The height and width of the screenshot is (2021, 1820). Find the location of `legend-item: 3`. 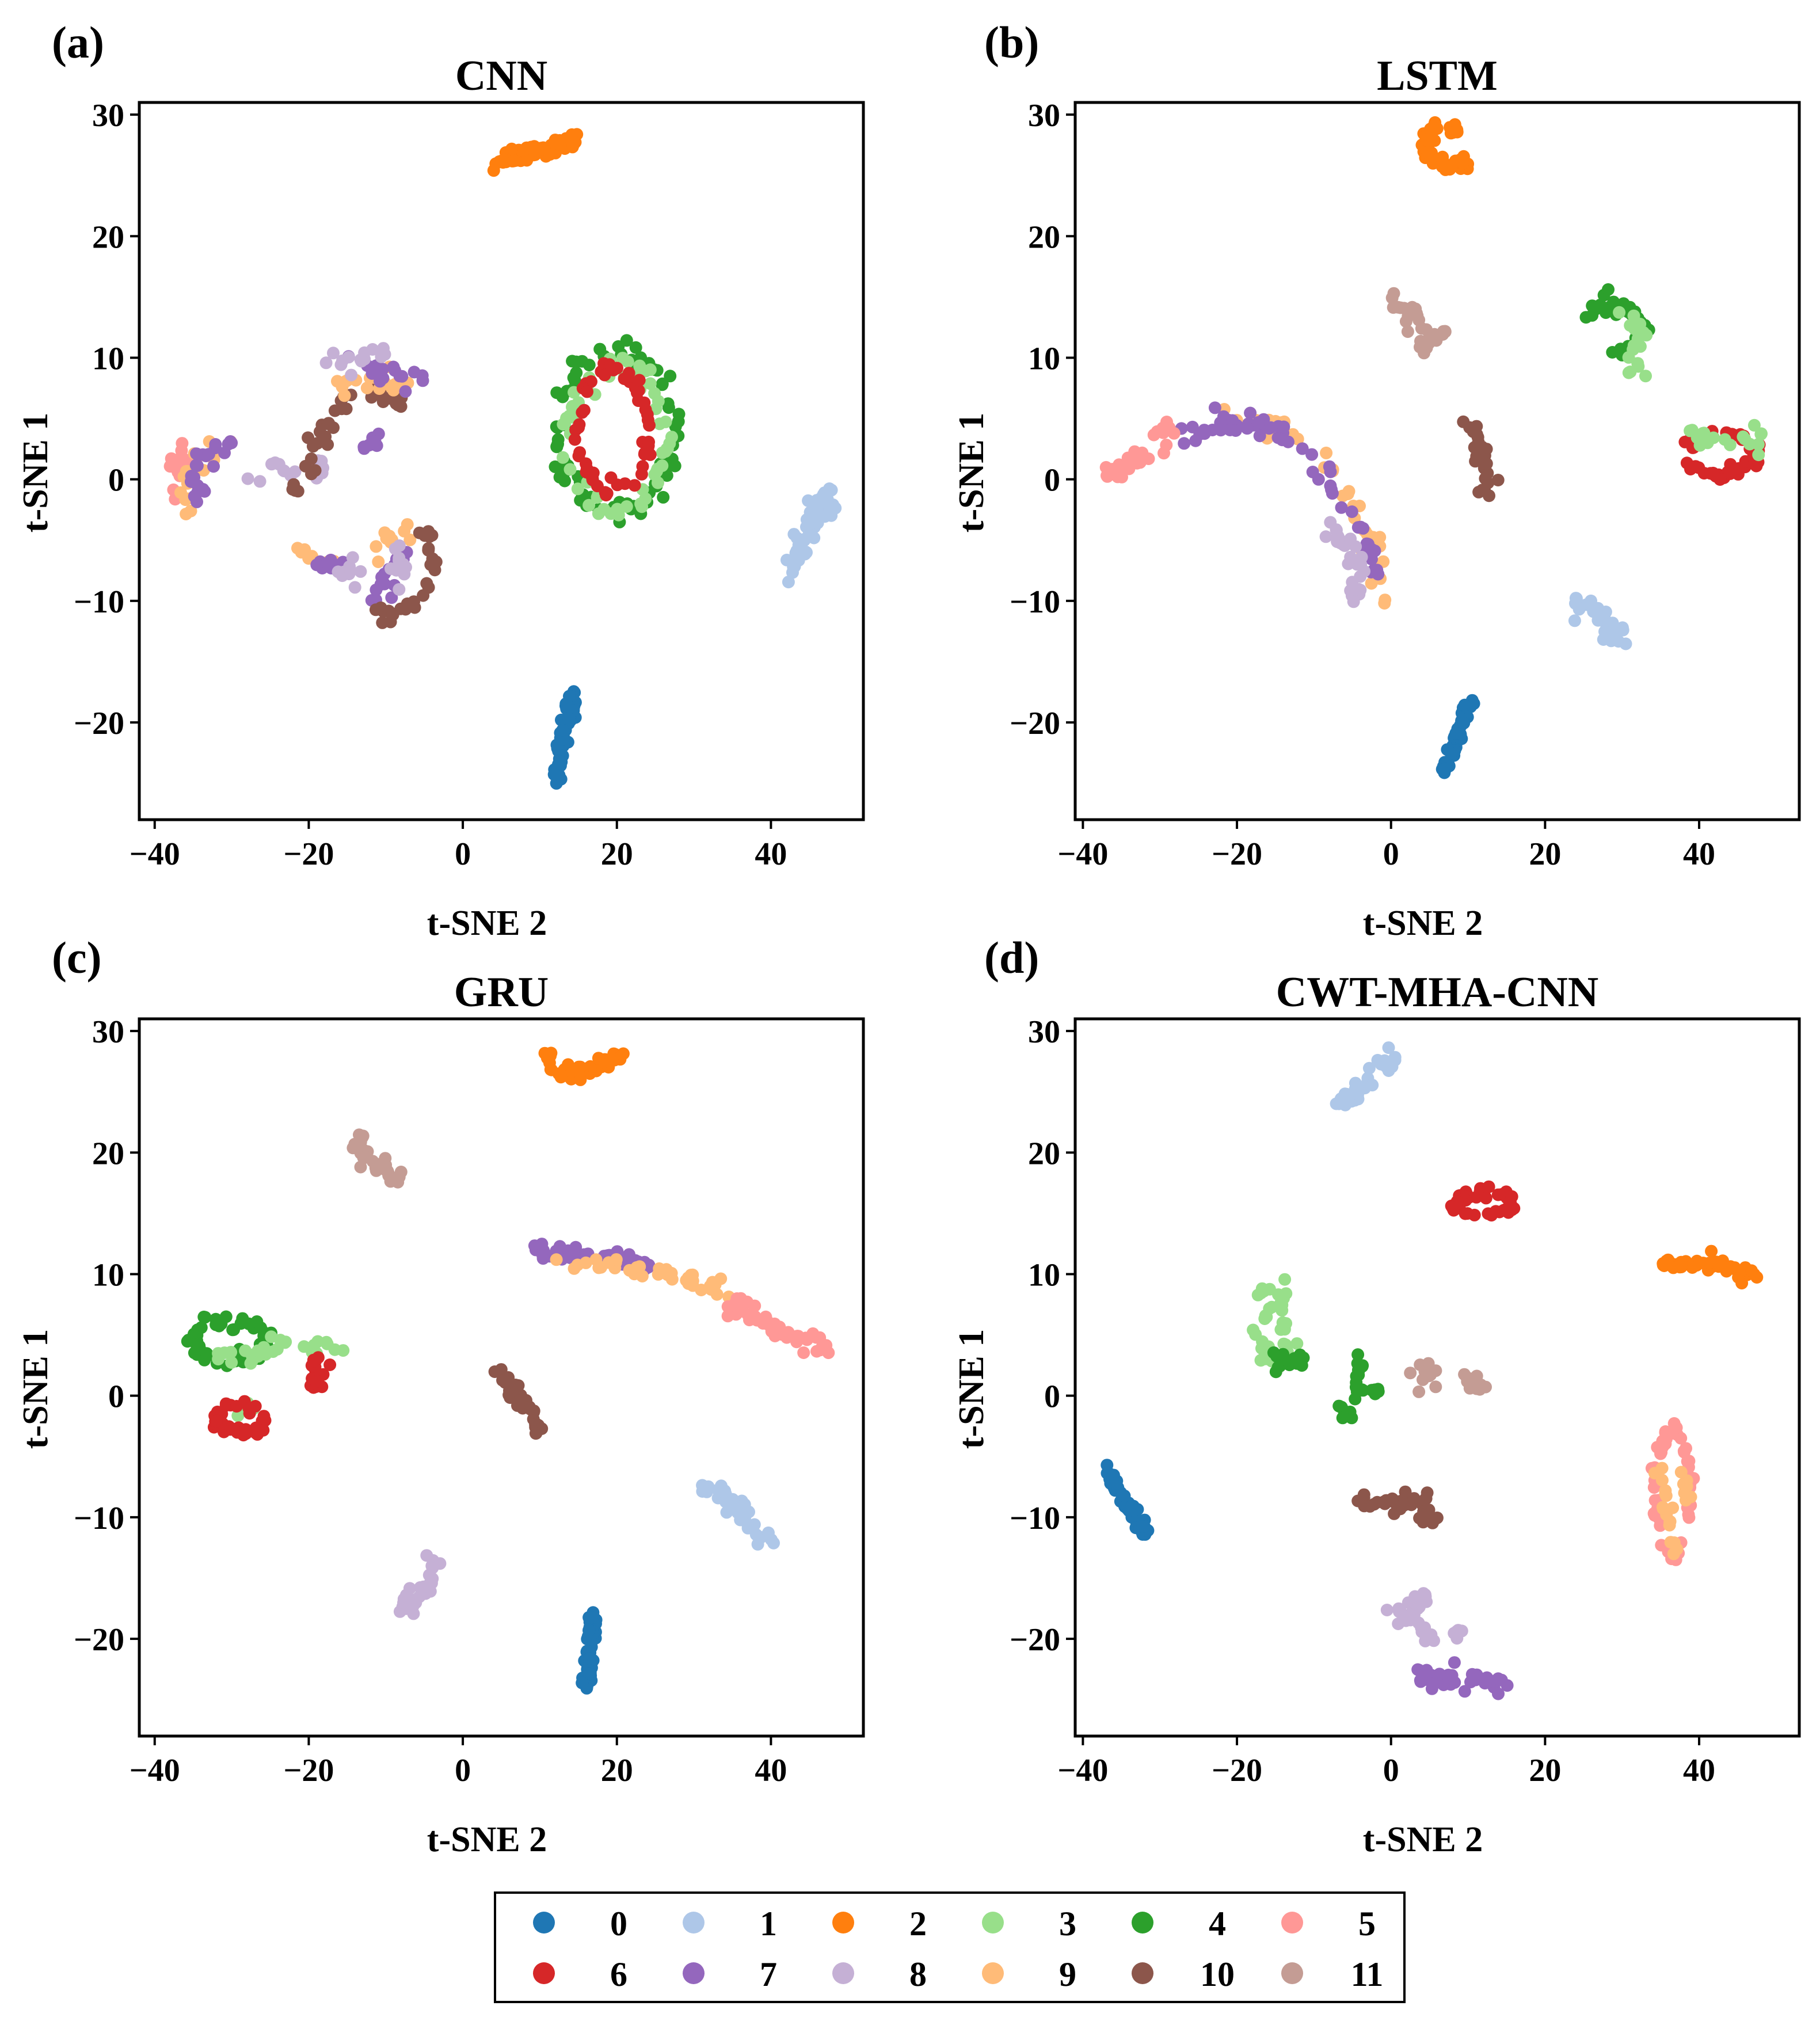

legend-item: 3 is located at coordinates (1029, 1924).